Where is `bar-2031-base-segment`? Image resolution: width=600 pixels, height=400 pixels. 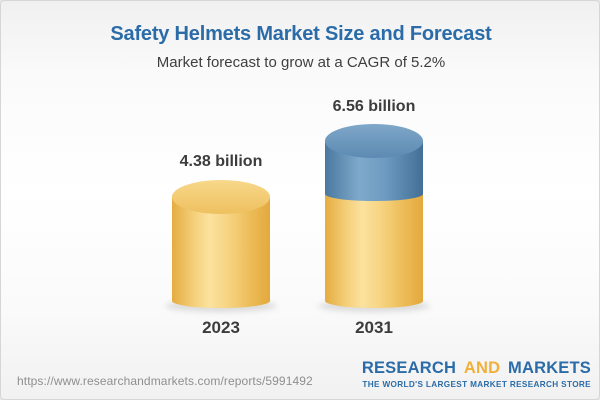 bar-2031-base-segment is located at coordinates (374, 251).